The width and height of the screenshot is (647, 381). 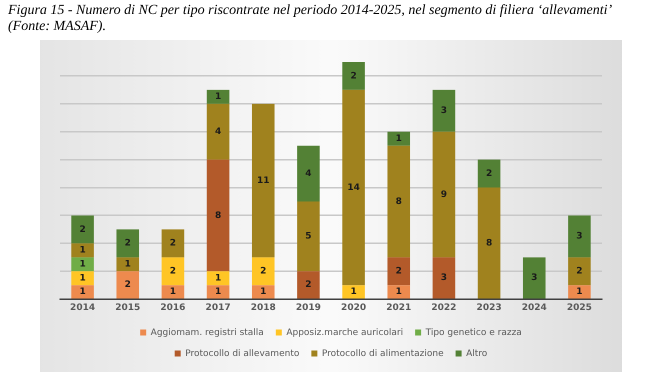 I want to click on data-label: 11, so click(x=263, y=181).